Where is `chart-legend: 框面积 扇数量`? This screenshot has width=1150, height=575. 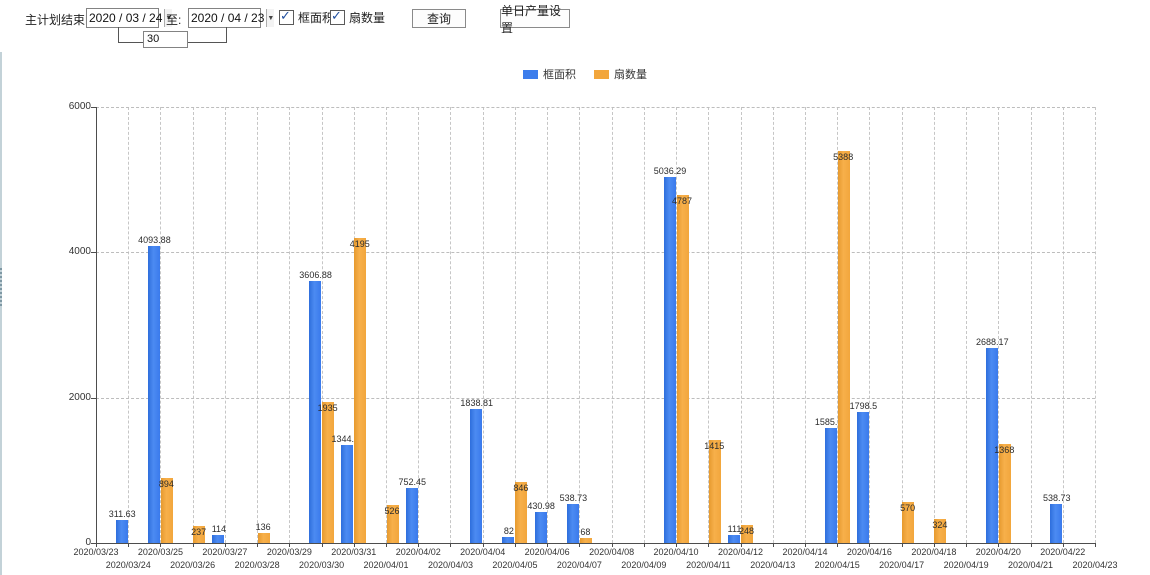 chart-legend: 框面积 扇数量 is located at coordinates (575, 74).